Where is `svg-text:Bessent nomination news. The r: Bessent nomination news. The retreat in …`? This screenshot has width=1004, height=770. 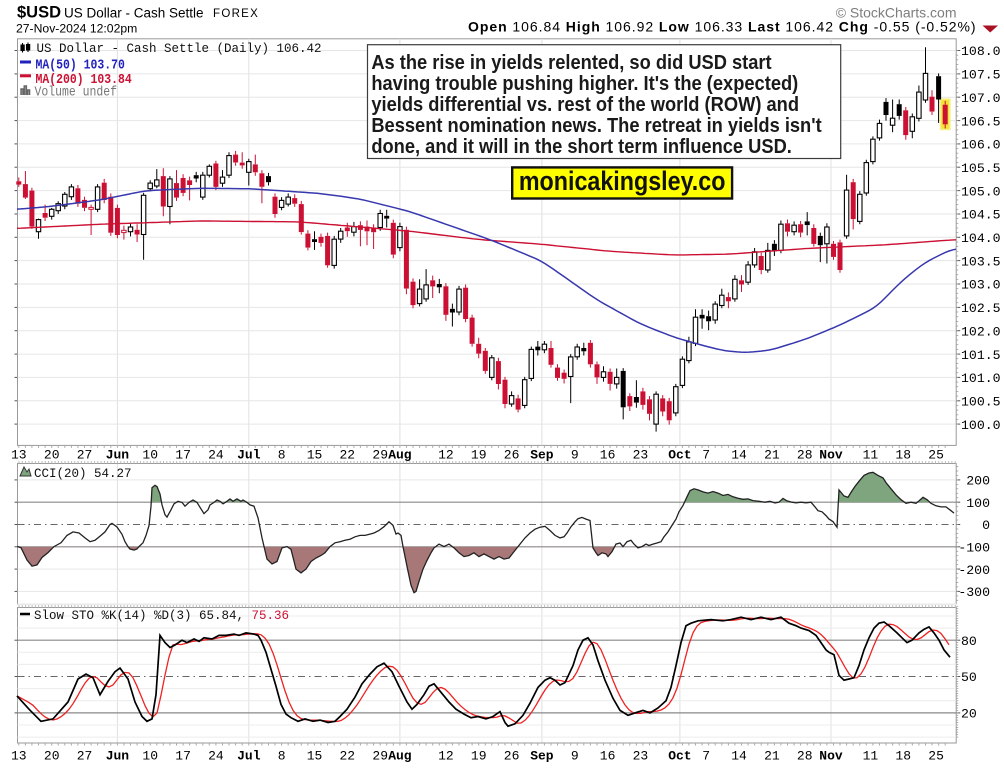
svg-text:Bessent nomination news. The r: Bessent nomination news. The retreat in … is located at coordinates (596, 125).